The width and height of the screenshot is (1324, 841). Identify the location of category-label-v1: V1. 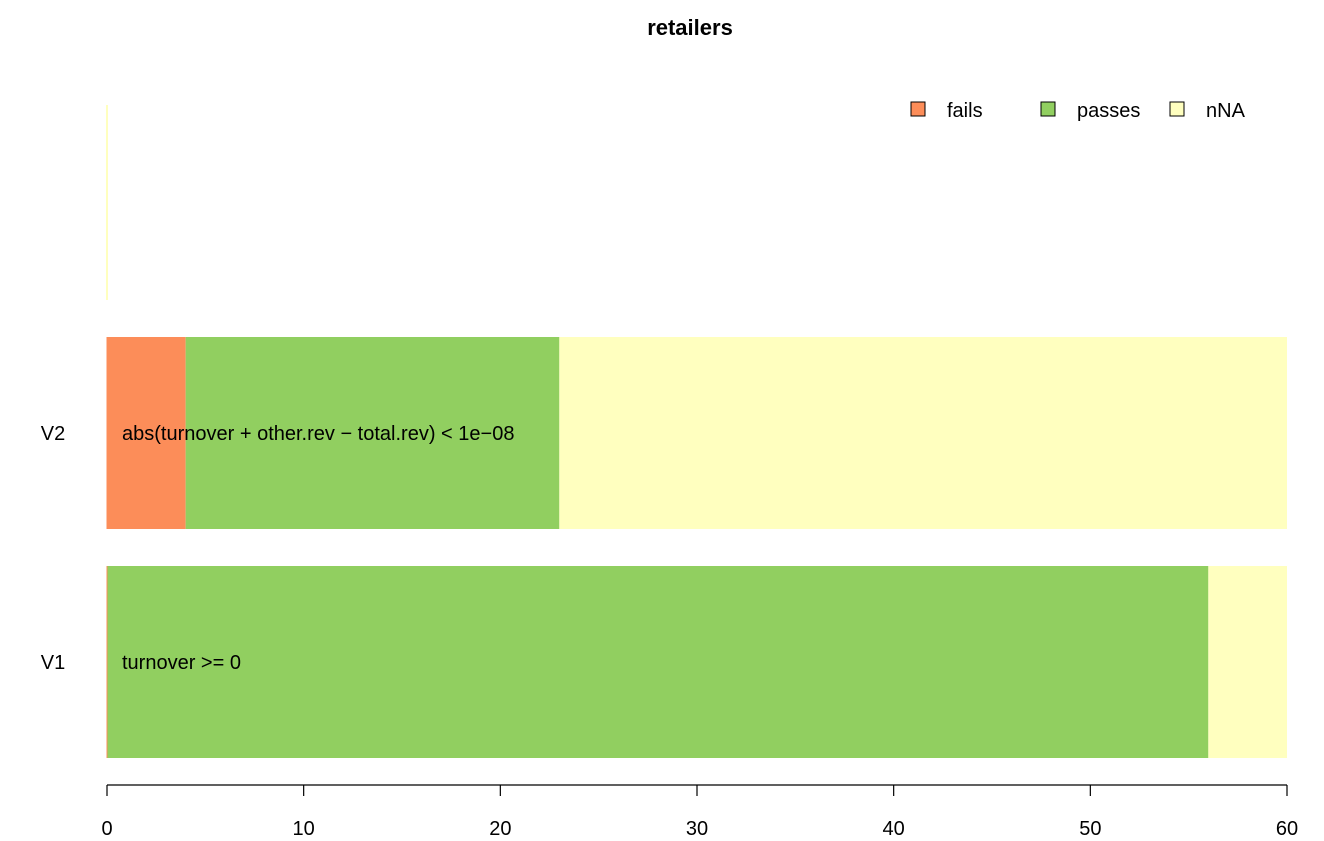
(53, 663).